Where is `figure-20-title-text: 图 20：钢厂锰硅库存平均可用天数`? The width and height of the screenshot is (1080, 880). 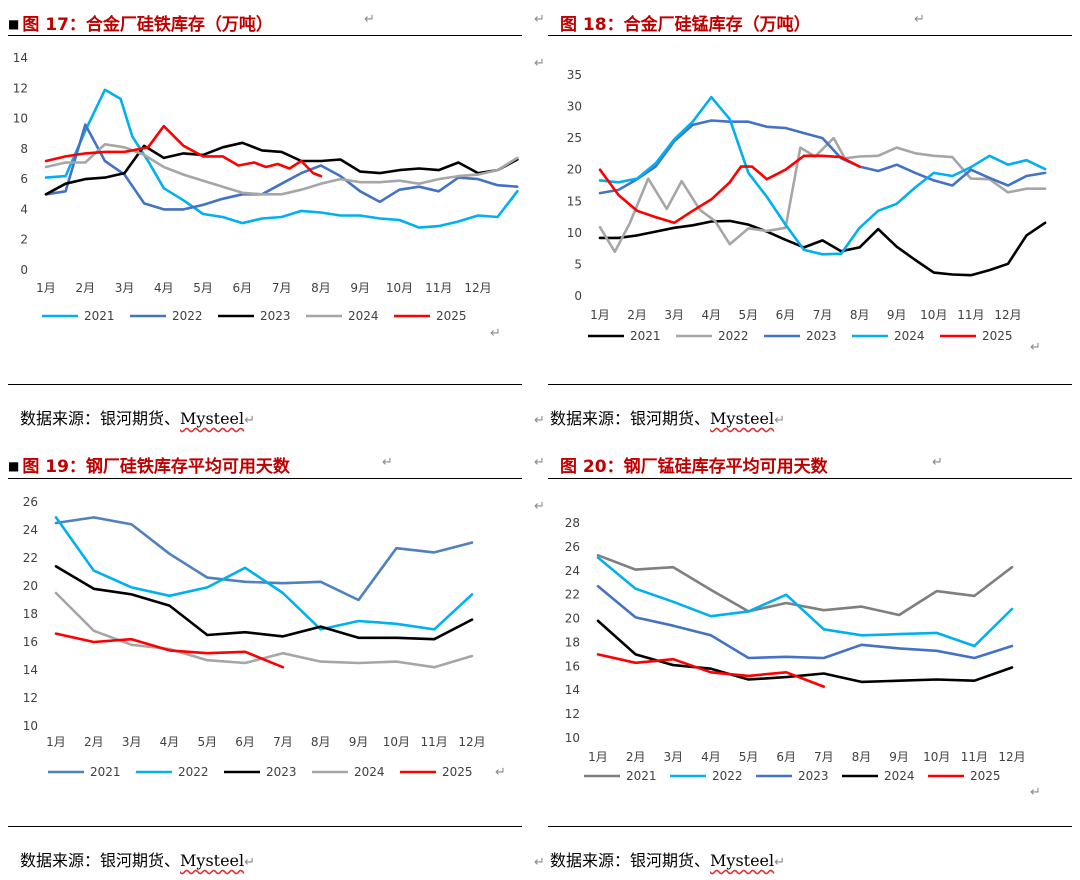 figure-20-title-text: 图 20：钢厂锰硅库存平均可用天数 is located at coordinates (694, 467).